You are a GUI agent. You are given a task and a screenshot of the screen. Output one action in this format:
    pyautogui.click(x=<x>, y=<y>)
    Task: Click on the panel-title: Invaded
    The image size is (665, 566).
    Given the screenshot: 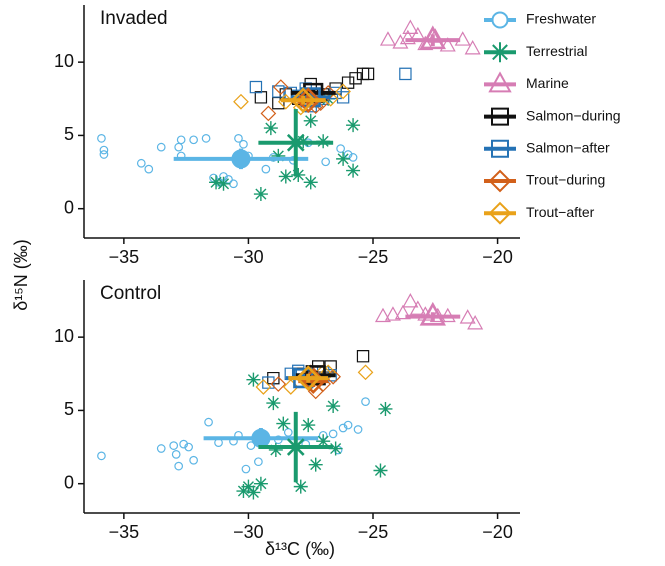 What is the action you would take?
    pyautogui.click(x=134, y=18)
    